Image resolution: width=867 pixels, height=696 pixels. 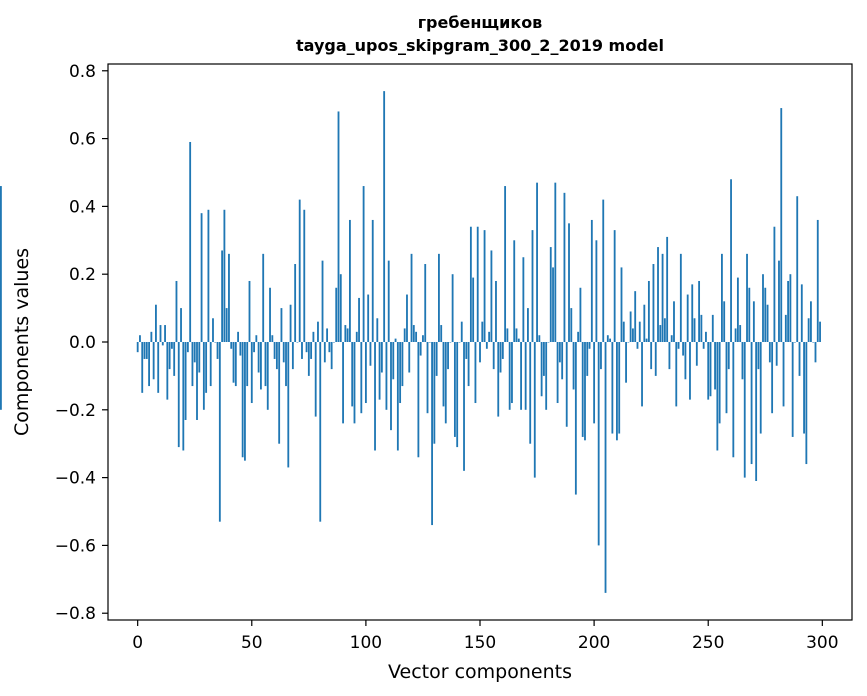 I want to click on y-tick-label: 0.2, so click(x=82, y=275).